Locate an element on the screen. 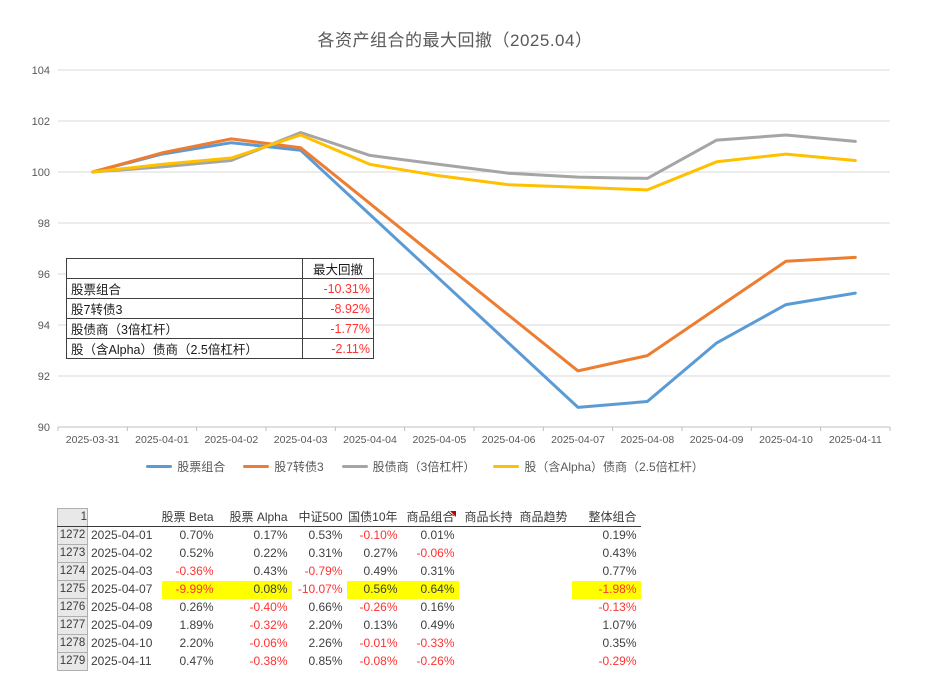 Image resolution: width=934 pixels, height=686 pixels. column-header-3: 国债10年 is located at coordinates (374, 517).